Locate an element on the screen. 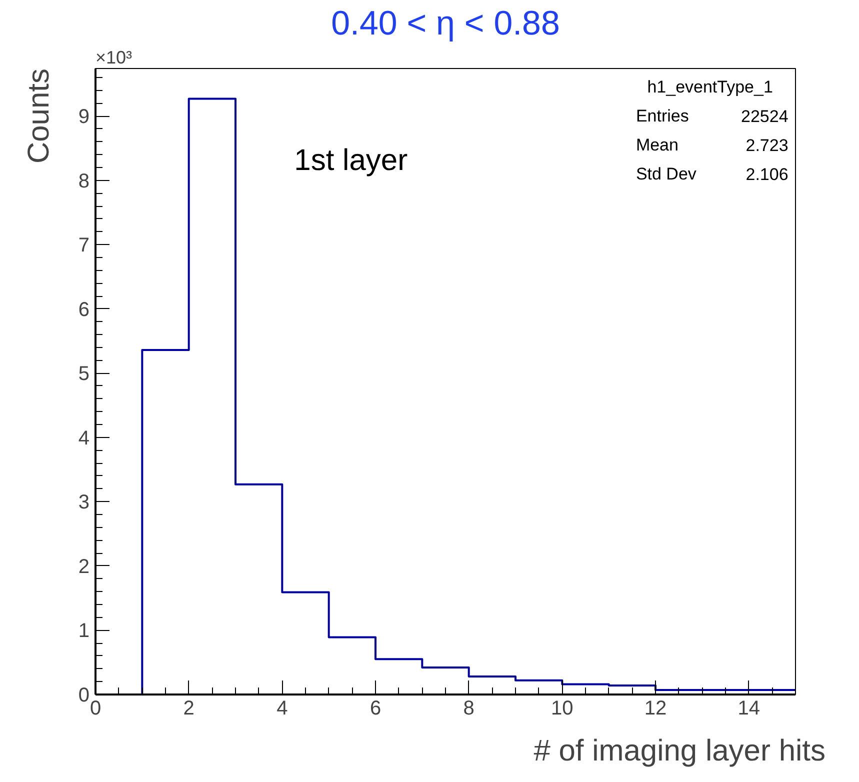 The width and height of the screenshot is (859, 782). y-tick-label: 2 is located at coordinates (84, 567).